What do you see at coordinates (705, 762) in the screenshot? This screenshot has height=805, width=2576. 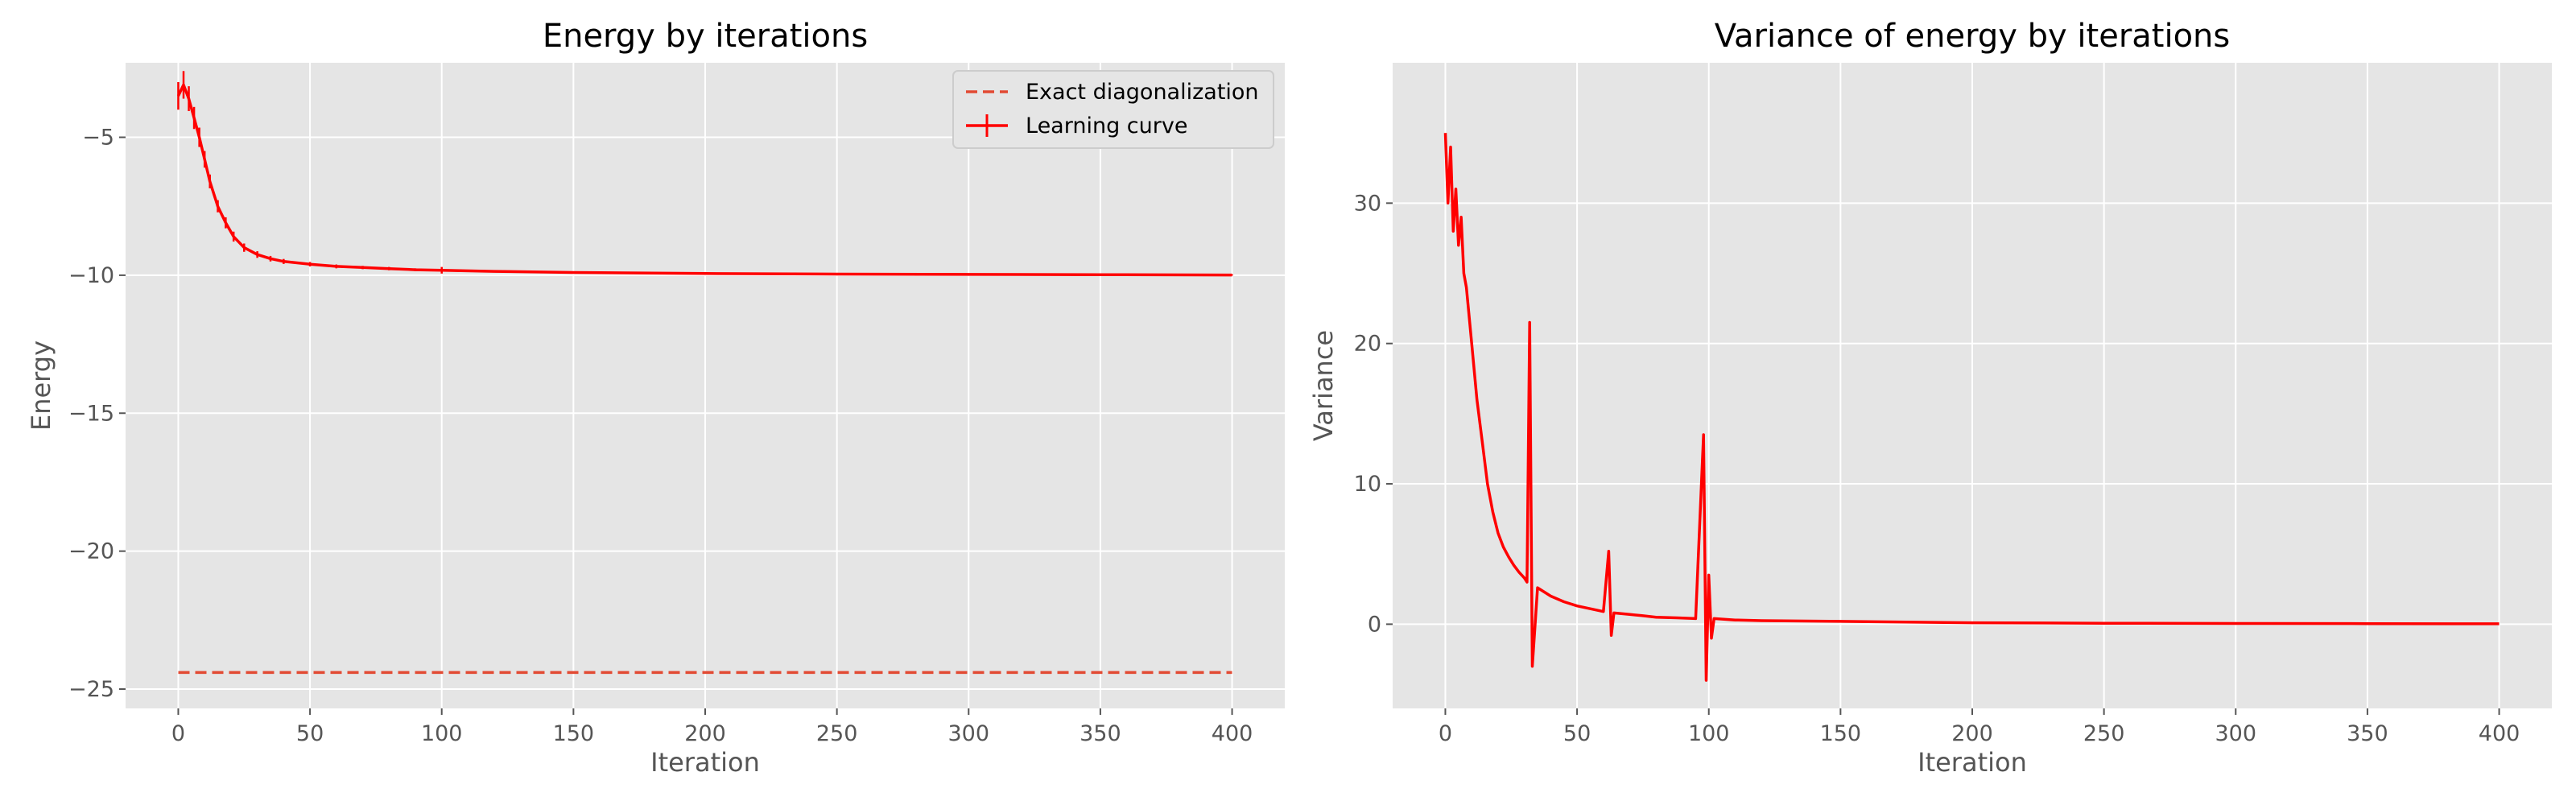 I see `energy-xlabel: Iteration` at bounding box center [705, 762].